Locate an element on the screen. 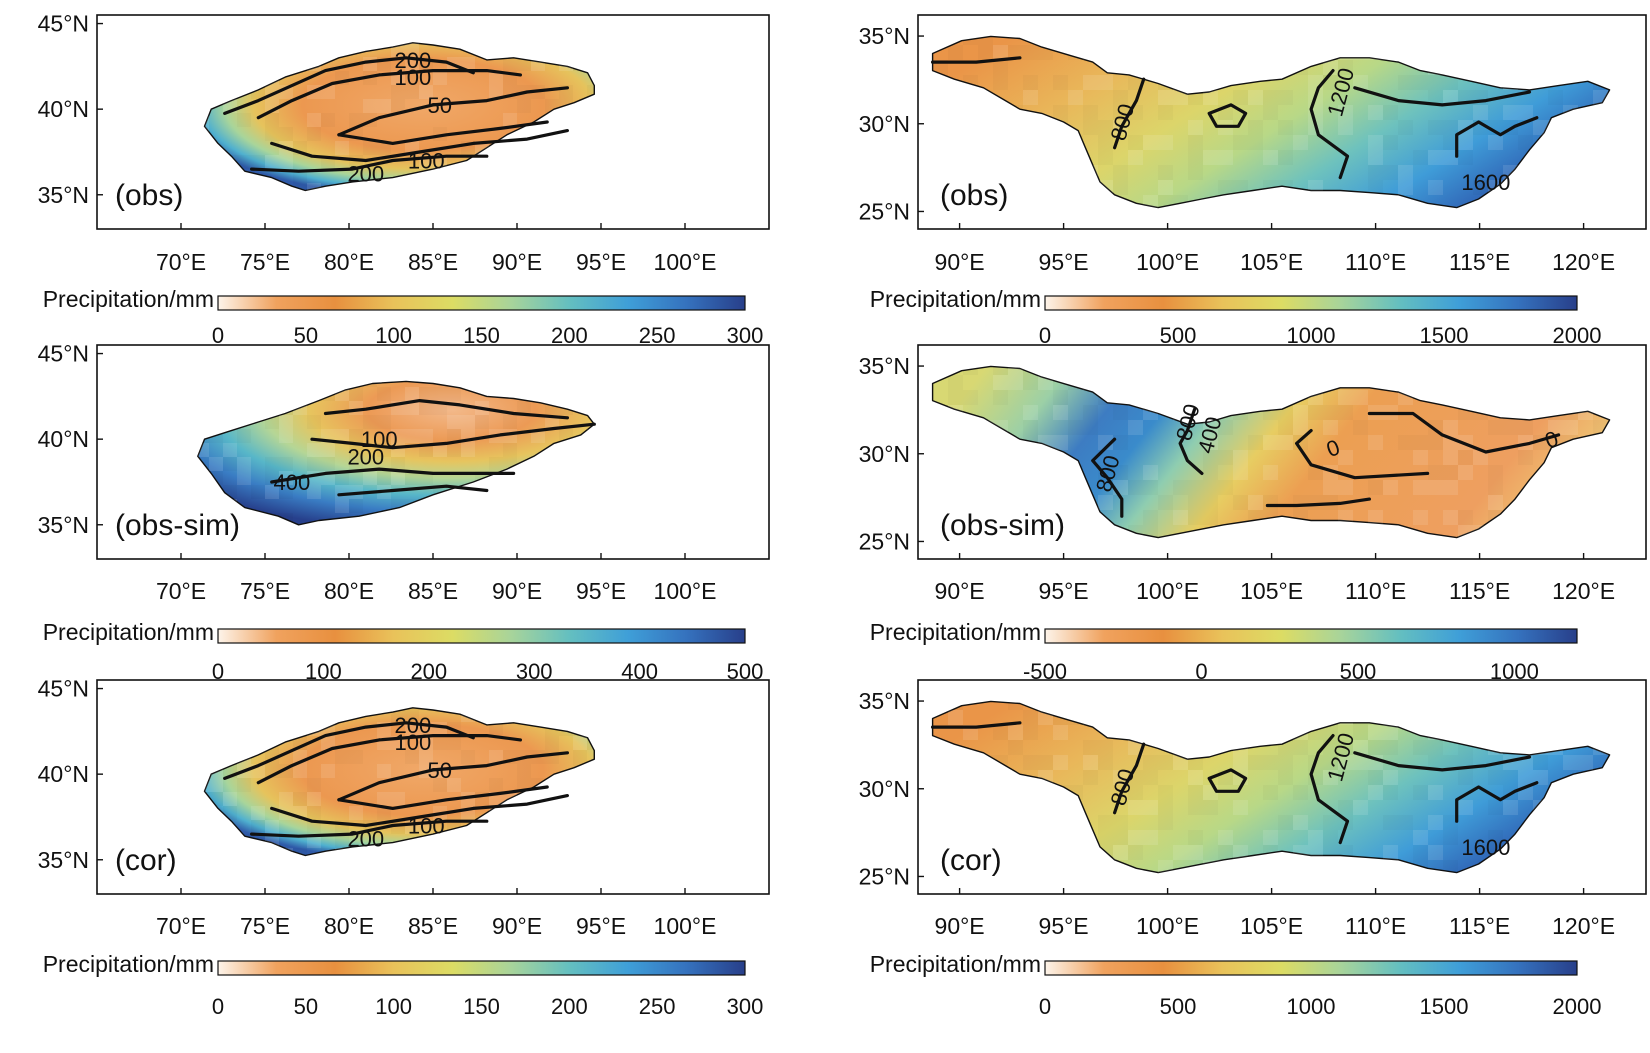 The width and height of the screenshot is (1650, 1053). colorbar-tick-label: 1500 is located at coordinates (1444, 335).